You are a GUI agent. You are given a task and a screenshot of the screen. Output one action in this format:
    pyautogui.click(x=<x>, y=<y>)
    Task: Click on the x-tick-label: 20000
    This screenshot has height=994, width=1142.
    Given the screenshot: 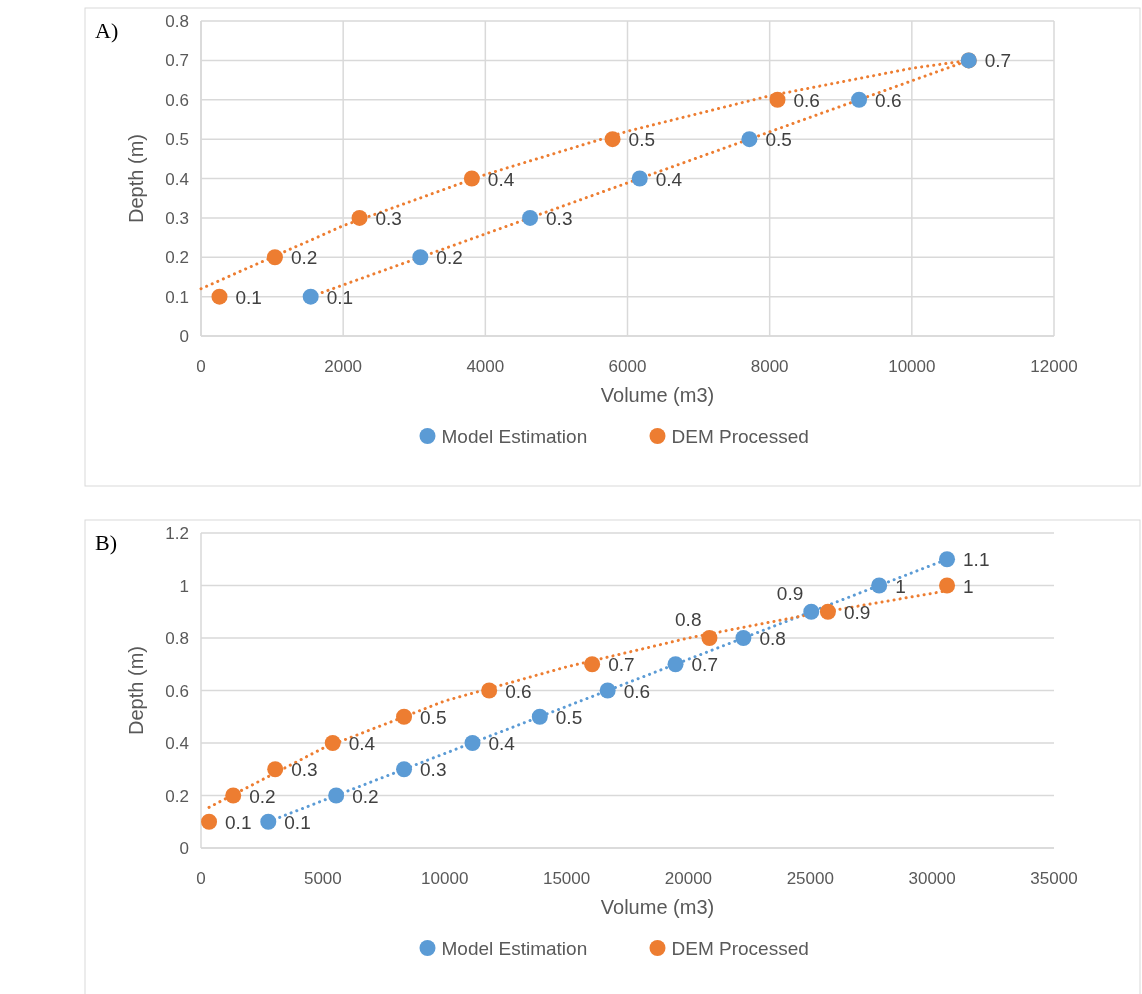 What is the action you would take?
    pyautogui.click(x=688, y=878)
    